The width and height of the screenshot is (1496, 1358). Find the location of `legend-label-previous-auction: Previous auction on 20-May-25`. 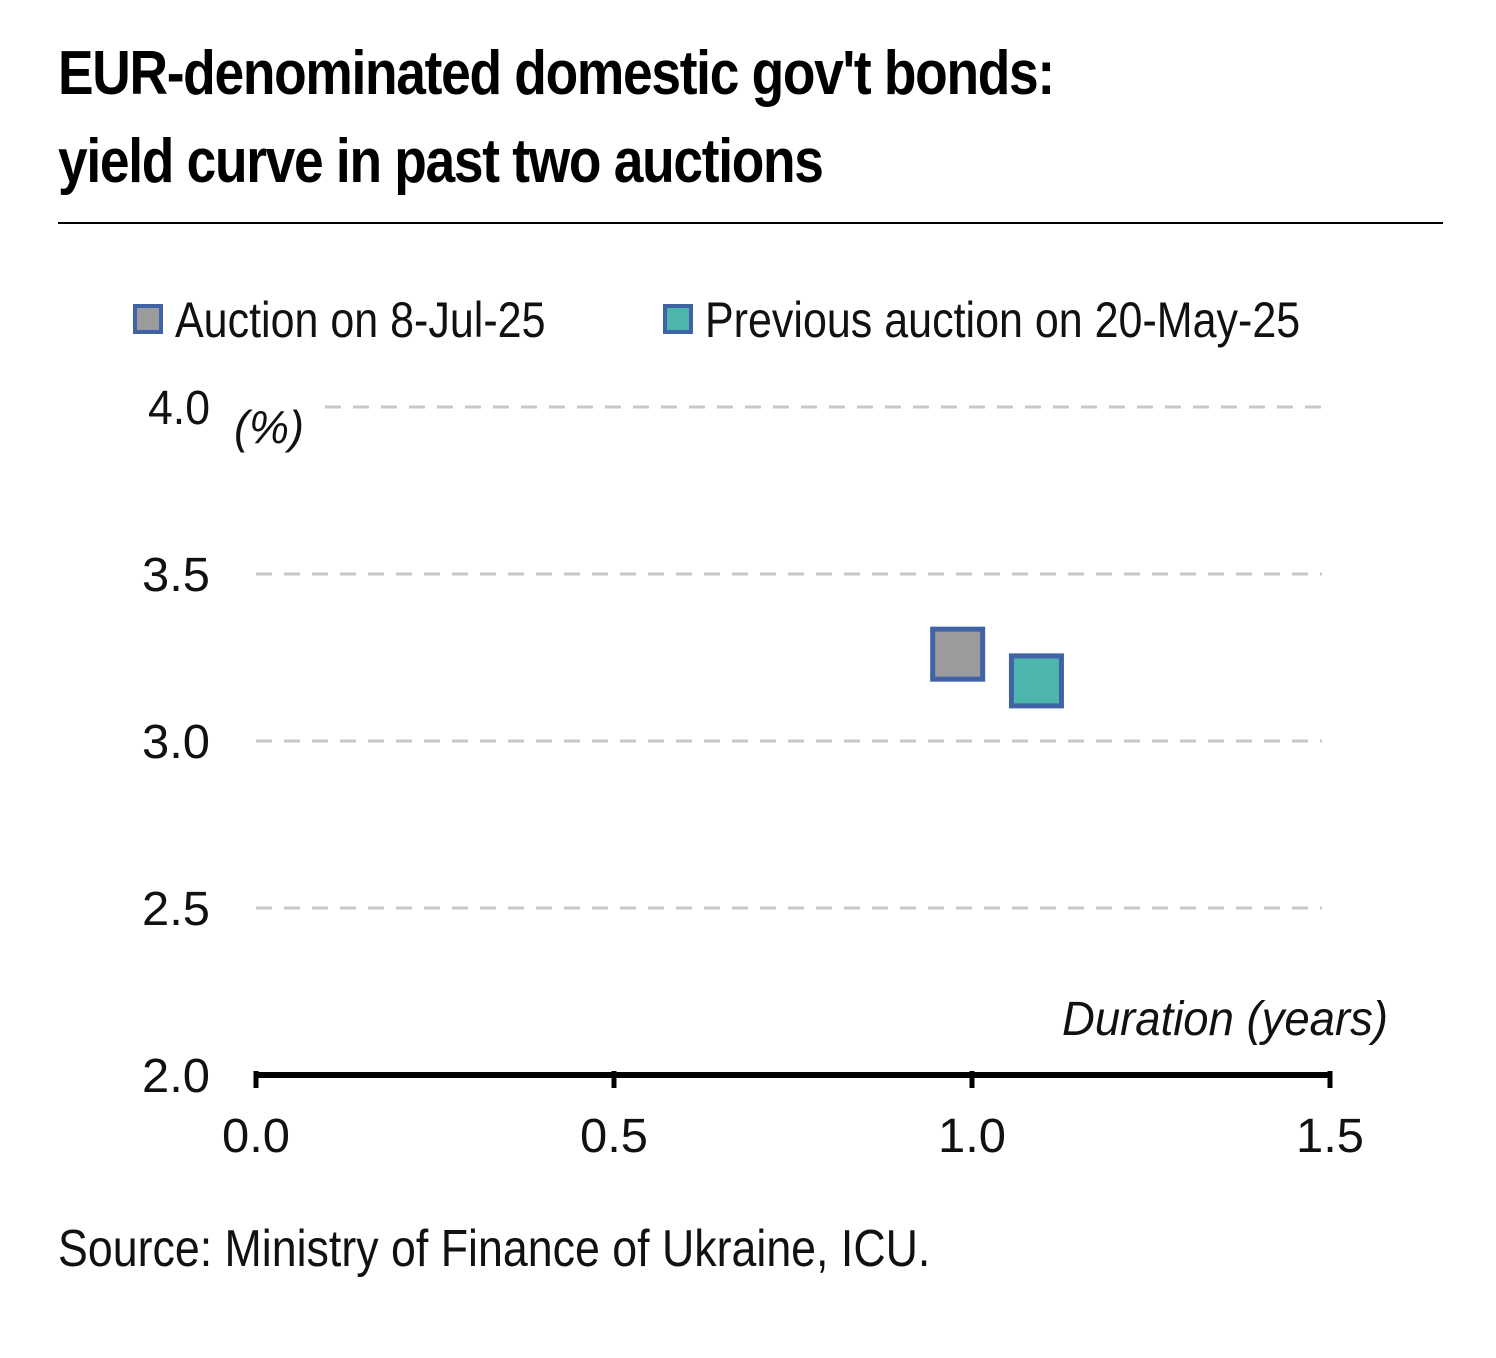

legend-label-previous-auction: Previous auction on 20-May-25 is located at coordinates (1003, 320).